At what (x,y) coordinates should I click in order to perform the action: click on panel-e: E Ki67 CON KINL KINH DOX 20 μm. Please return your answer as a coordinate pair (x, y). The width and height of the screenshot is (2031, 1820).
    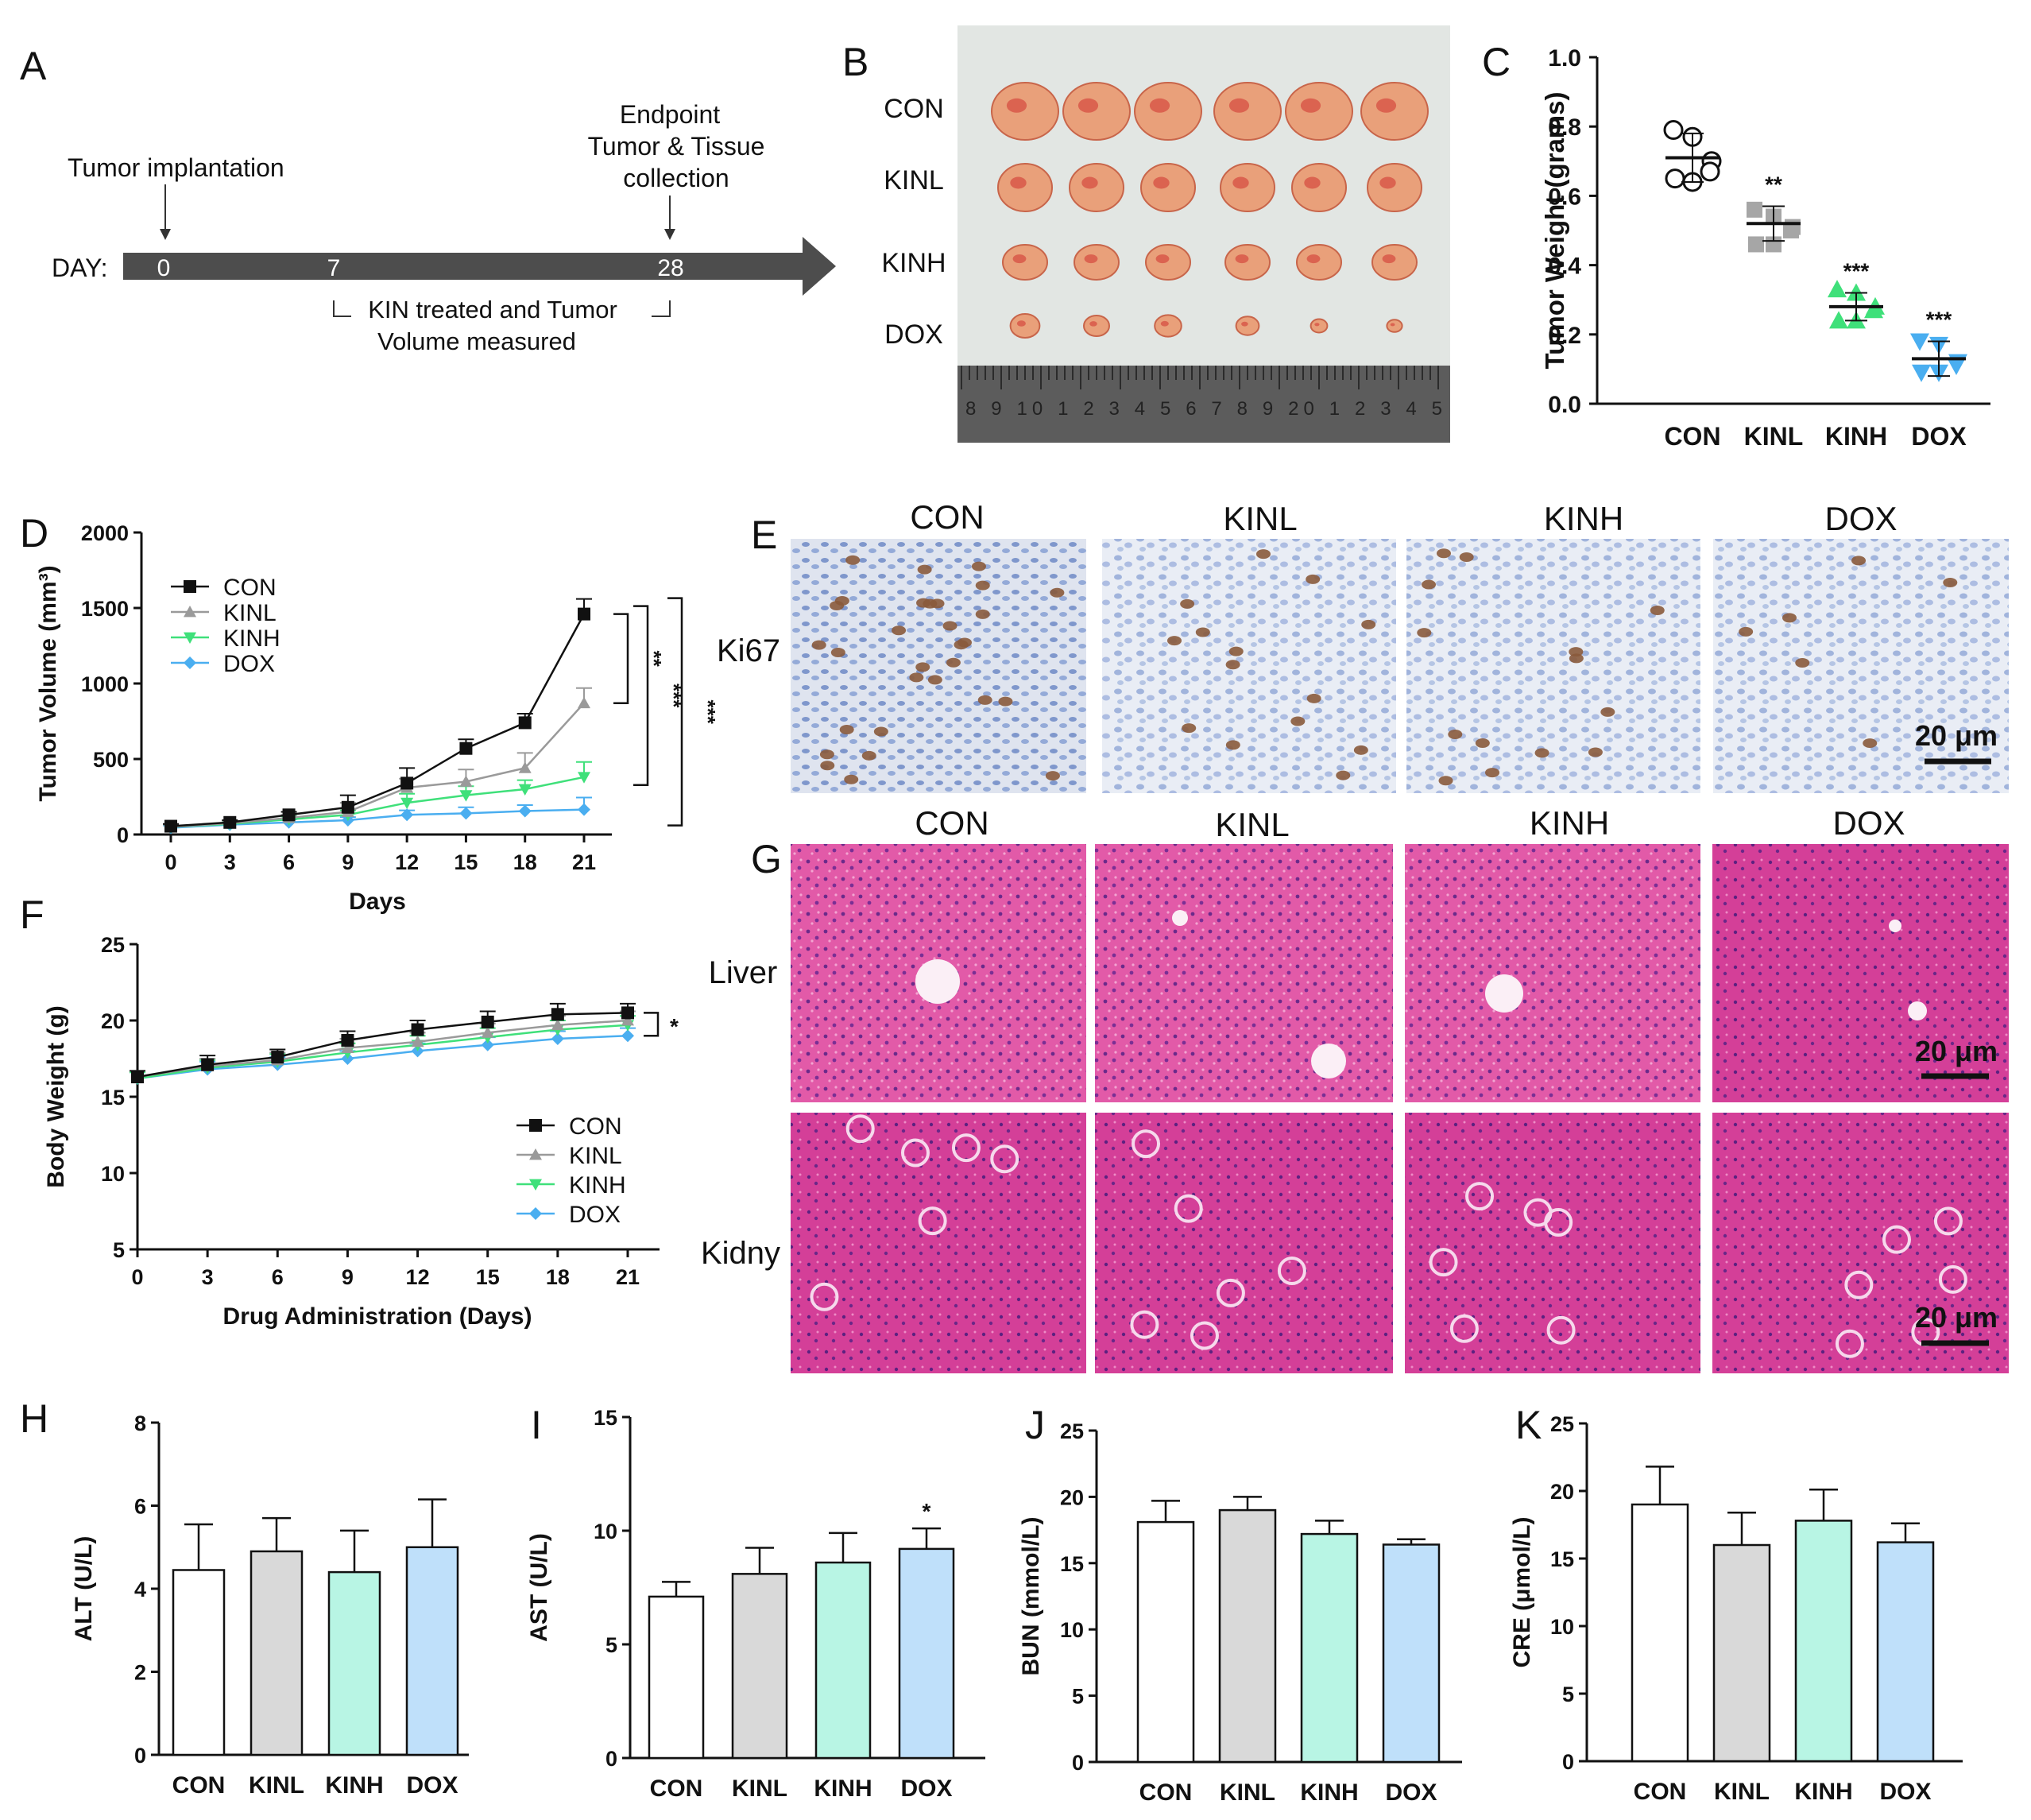
    Looking at the image, I should click on (1363, 645).